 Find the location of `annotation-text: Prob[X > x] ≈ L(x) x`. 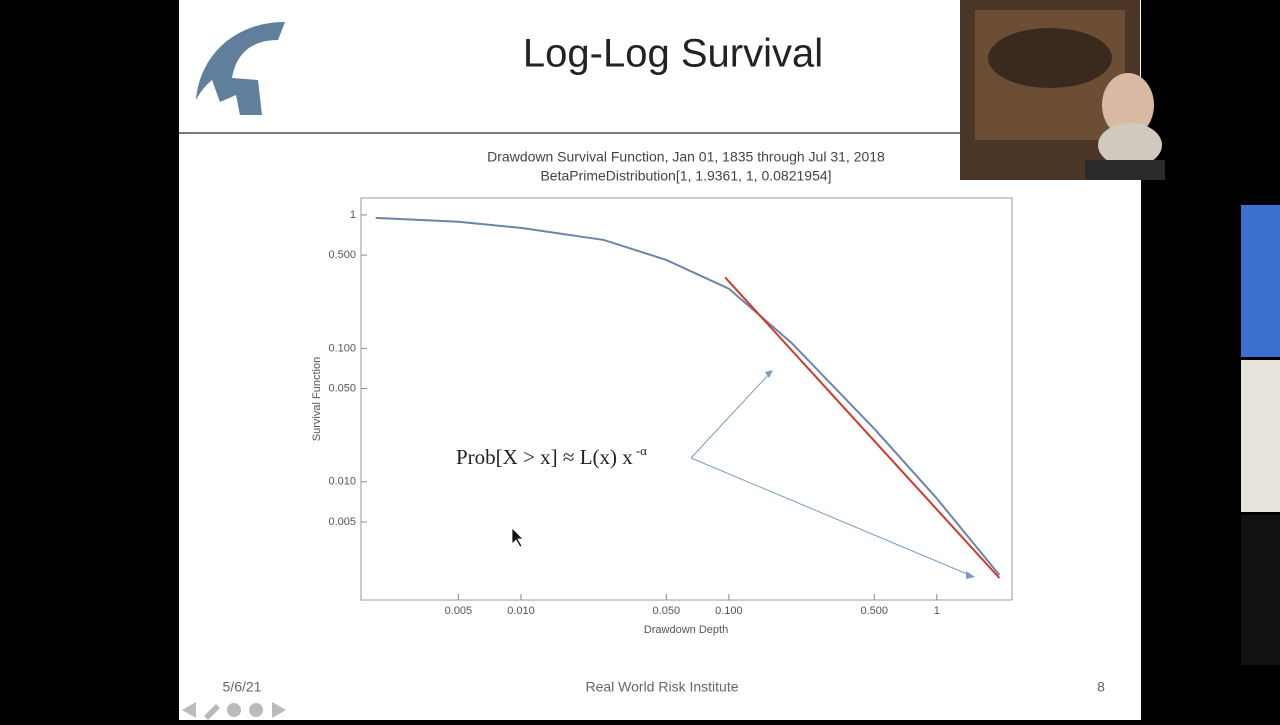

annotation-text: Prob[X > x] ≈ L(x) x is located at coordinates (544, 457).